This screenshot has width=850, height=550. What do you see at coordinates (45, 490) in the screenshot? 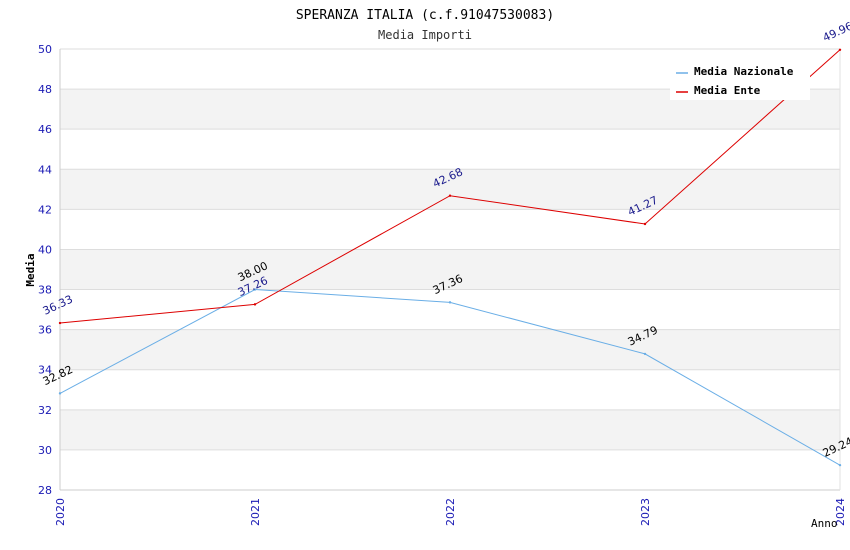
I see `y-tick-label: 28` at bounding box center [45, 490].